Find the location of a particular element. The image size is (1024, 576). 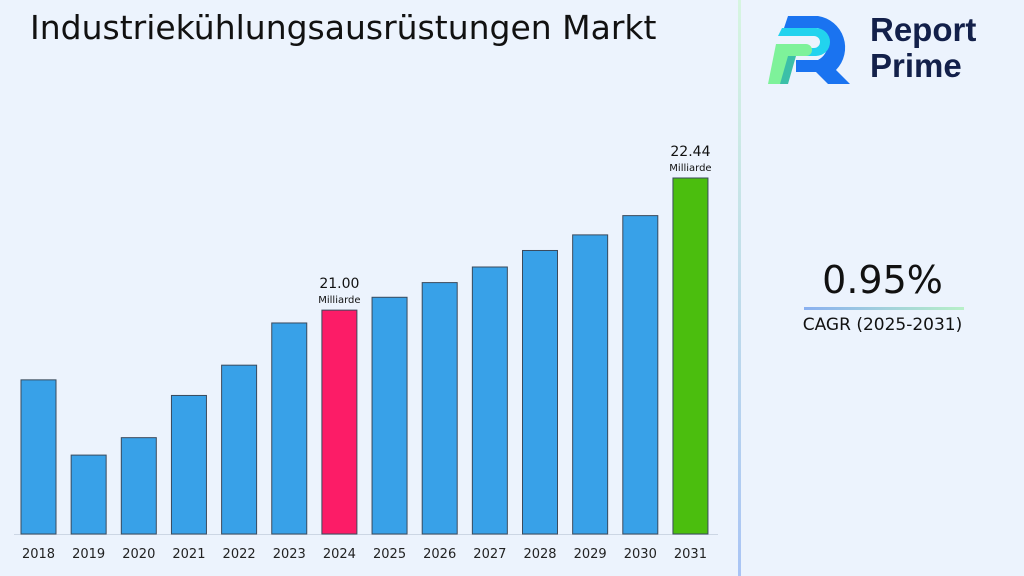

bar-2021 is located at coordinates (188, 464).